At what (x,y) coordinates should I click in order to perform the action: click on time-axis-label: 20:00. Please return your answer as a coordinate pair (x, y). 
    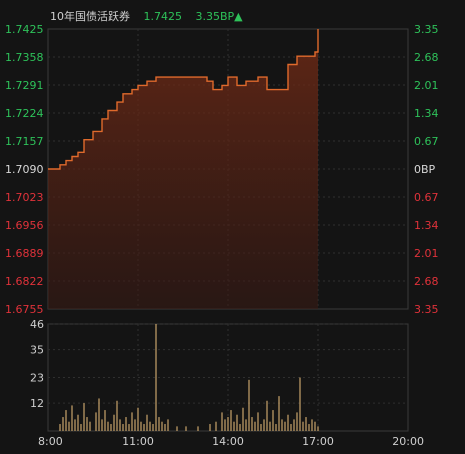
    Looking at the image, I should click on (408, 441).